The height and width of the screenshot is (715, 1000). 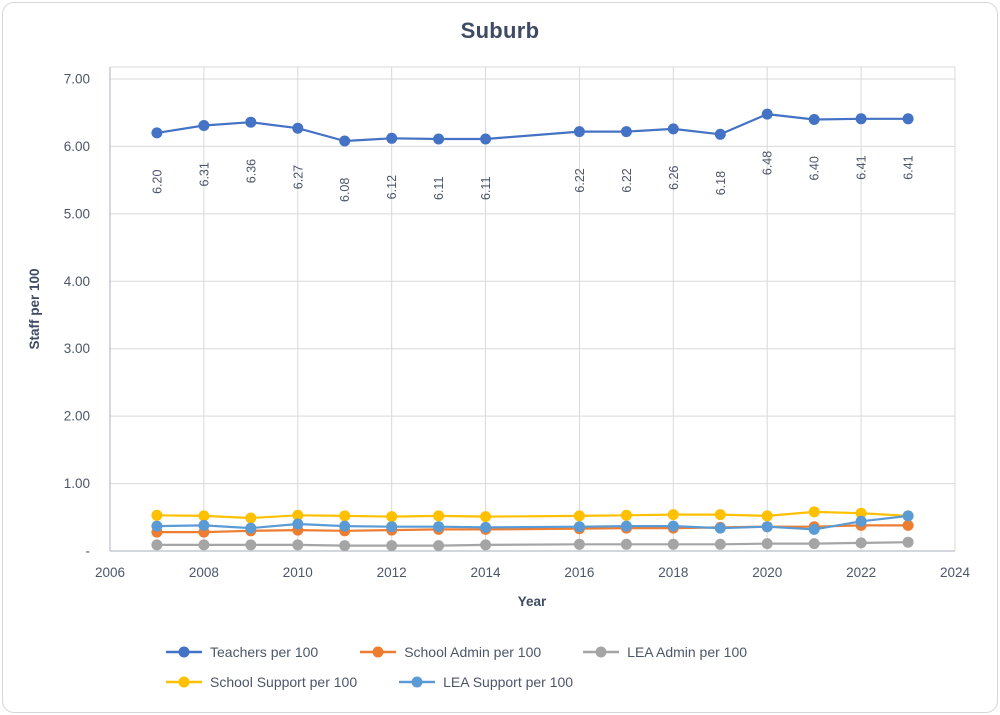 What do you see at coordinates (77, 281) in the screenshot?
I see `y-tick-label: 4.00` at bounding box center [77, 281].